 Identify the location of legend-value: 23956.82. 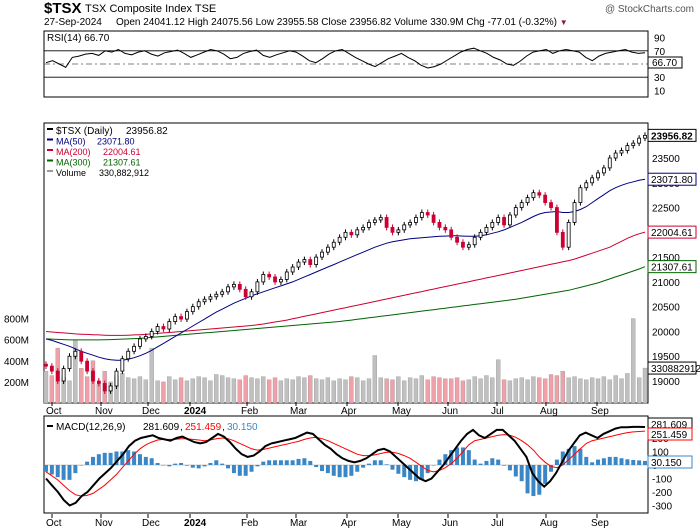
(147, 131).